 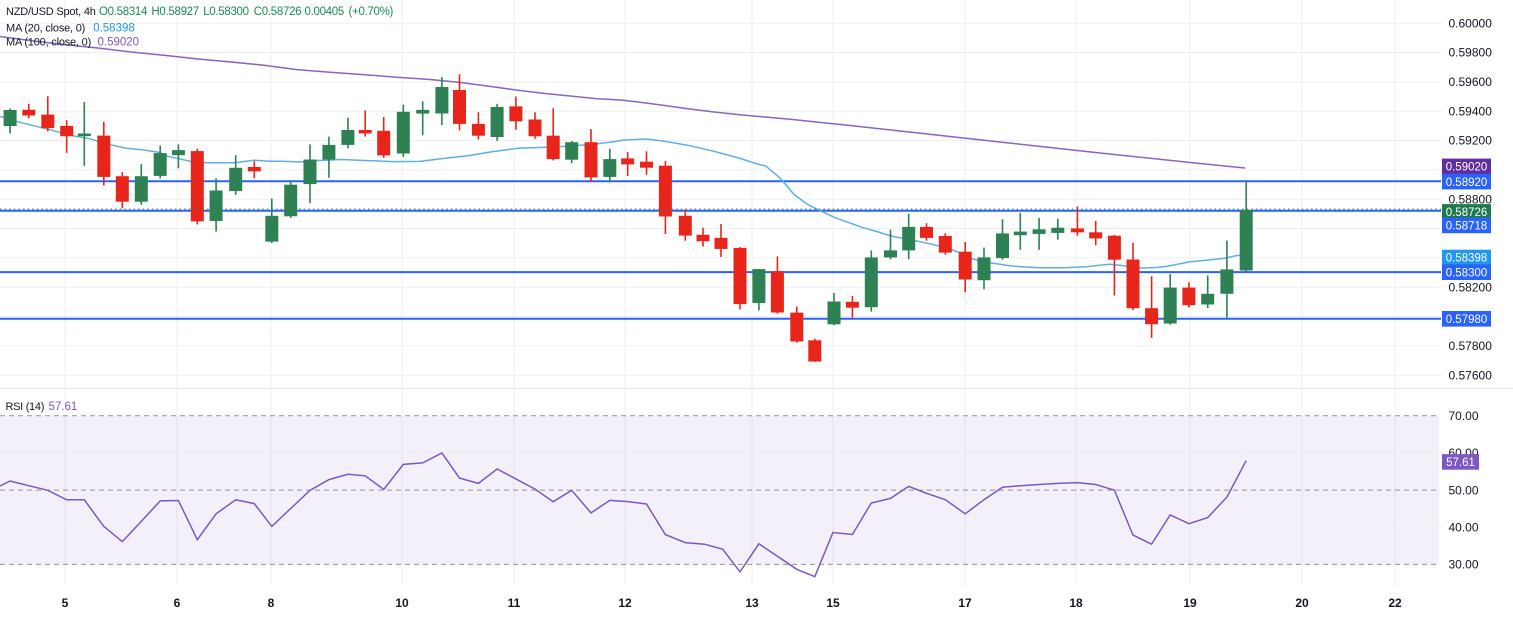 What do you see at coordinates (324, 12) in the screenshot?
I see `svg-text: 0.00405` at bounding box center [324, 12].